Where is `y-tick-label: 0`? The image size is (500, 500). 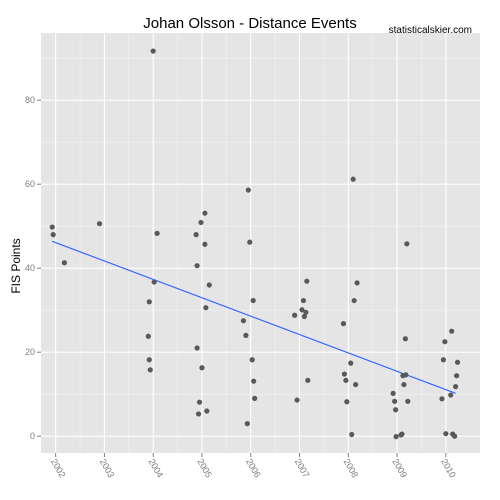
y-tick-label: 0 is located at coordinates (32, 436).